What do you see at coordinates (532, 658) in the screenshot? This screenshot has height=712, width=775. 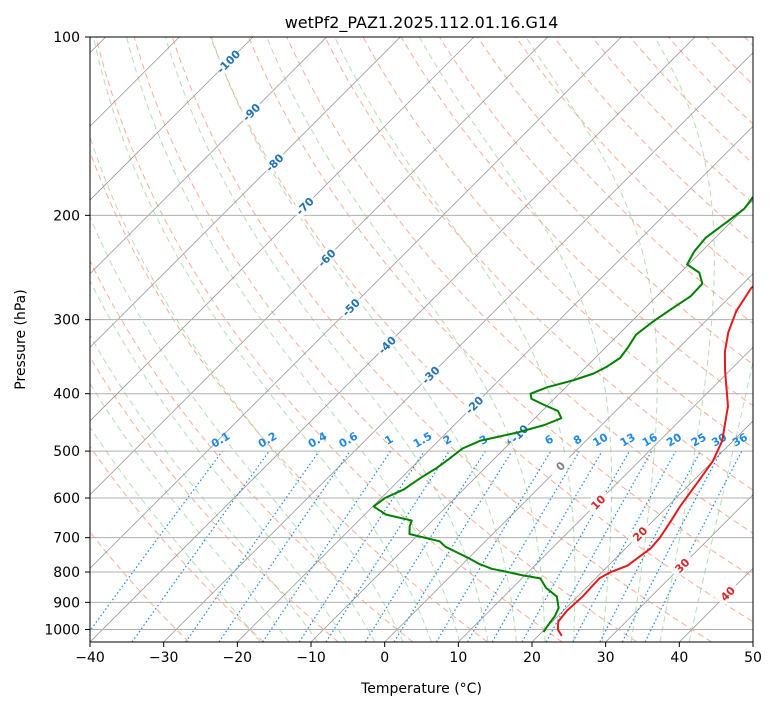 I see `x-tick-label: 20` at bounding box center [532, 658].